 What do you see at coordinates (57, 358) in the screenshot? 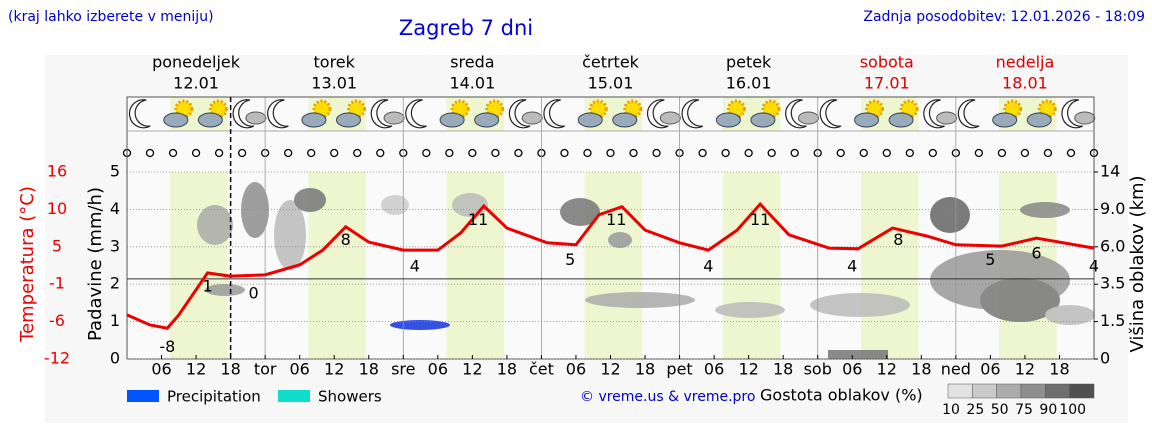
I see `temp-tick-label: -12` at bounding box center [57, 358].